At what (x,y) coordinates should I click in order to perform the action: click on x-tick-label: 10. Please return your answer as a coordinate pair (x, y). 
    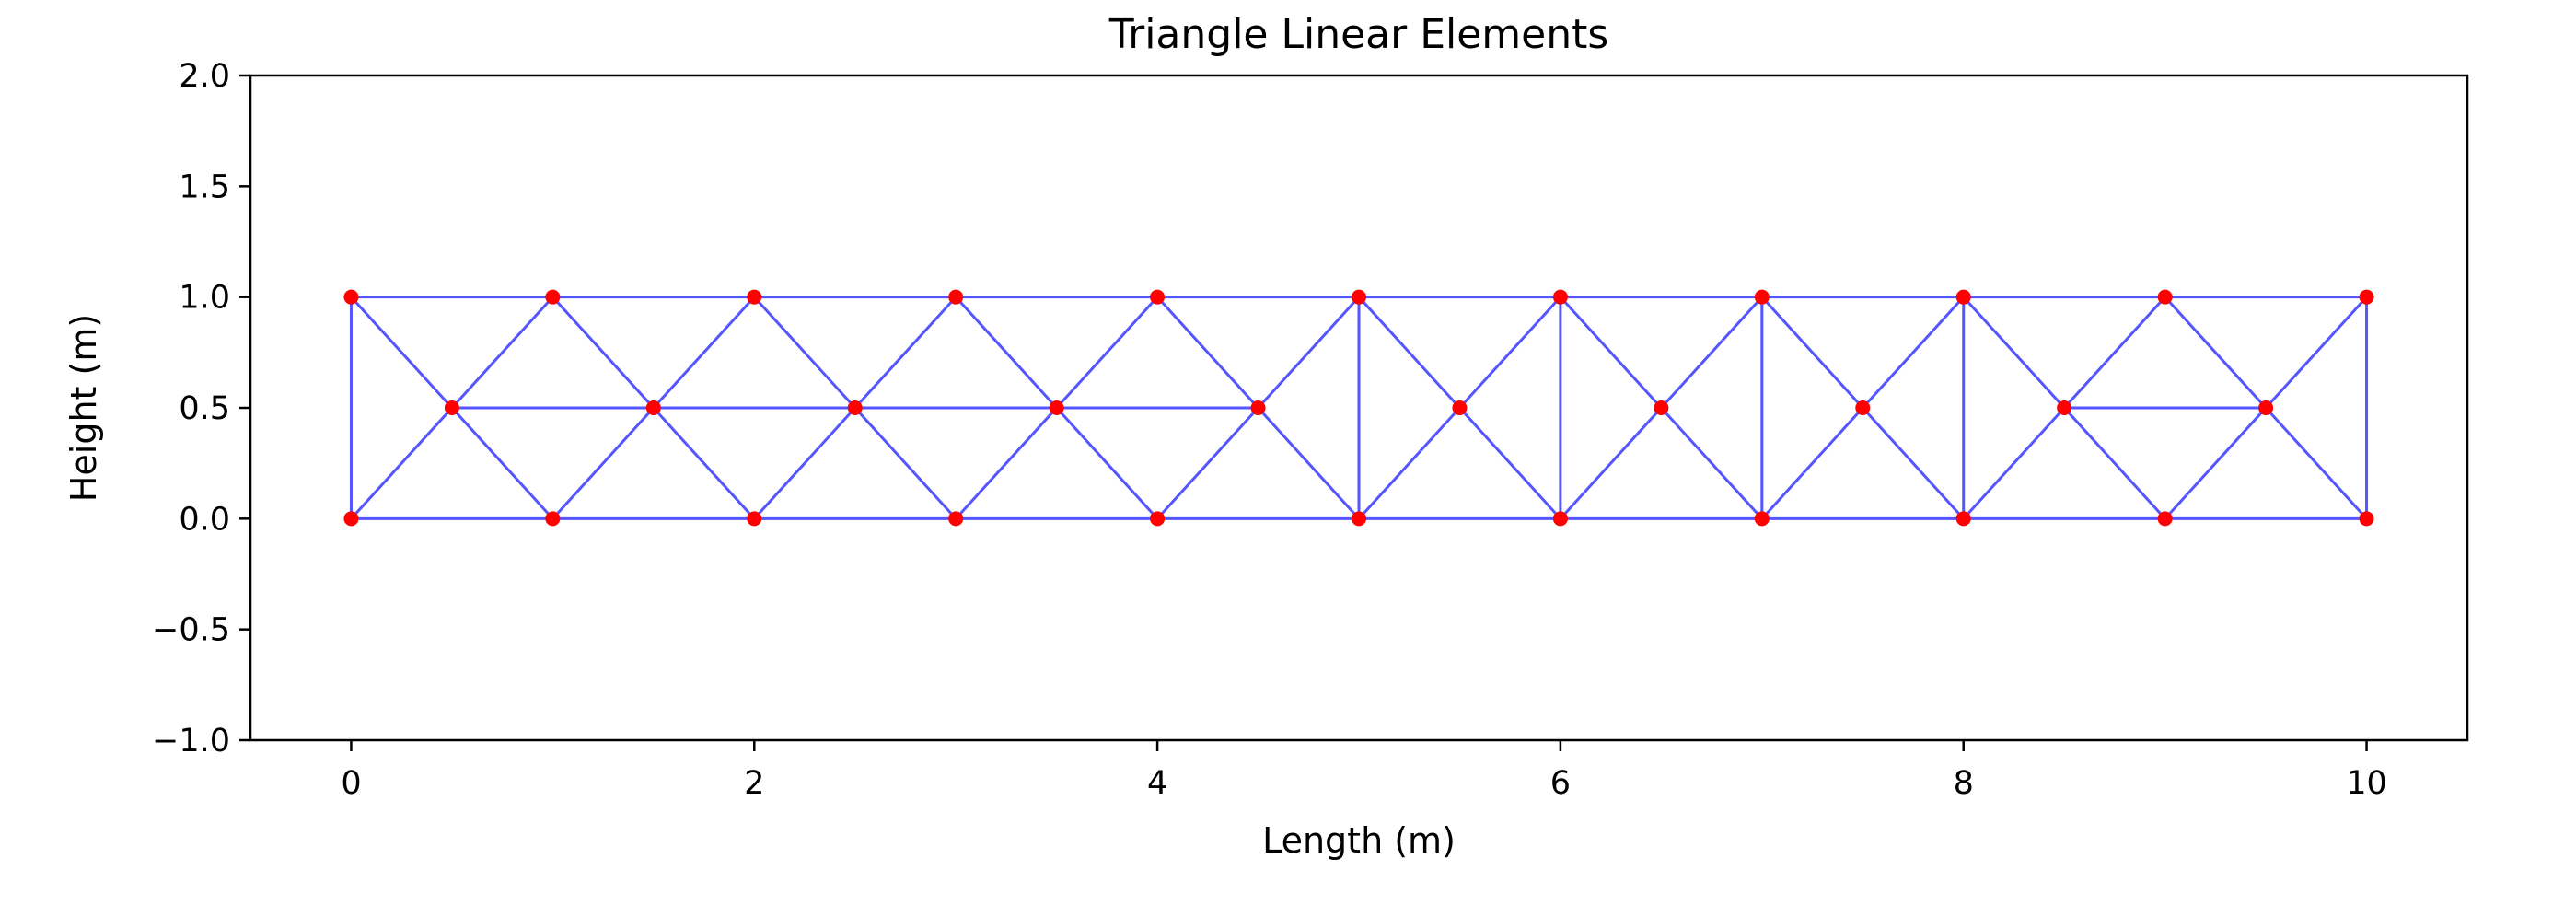
    Looking at the image, I should click on (2366, 783).